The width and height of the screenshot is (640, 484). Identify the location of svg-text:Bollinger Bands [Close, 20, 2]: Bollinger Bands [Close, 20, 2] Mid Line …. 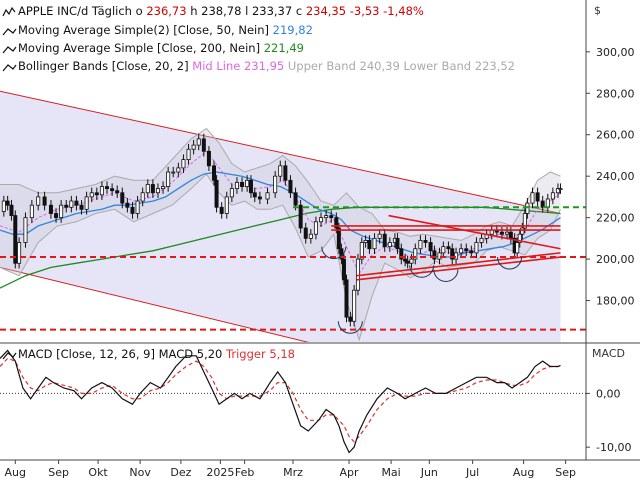
(266, 66).